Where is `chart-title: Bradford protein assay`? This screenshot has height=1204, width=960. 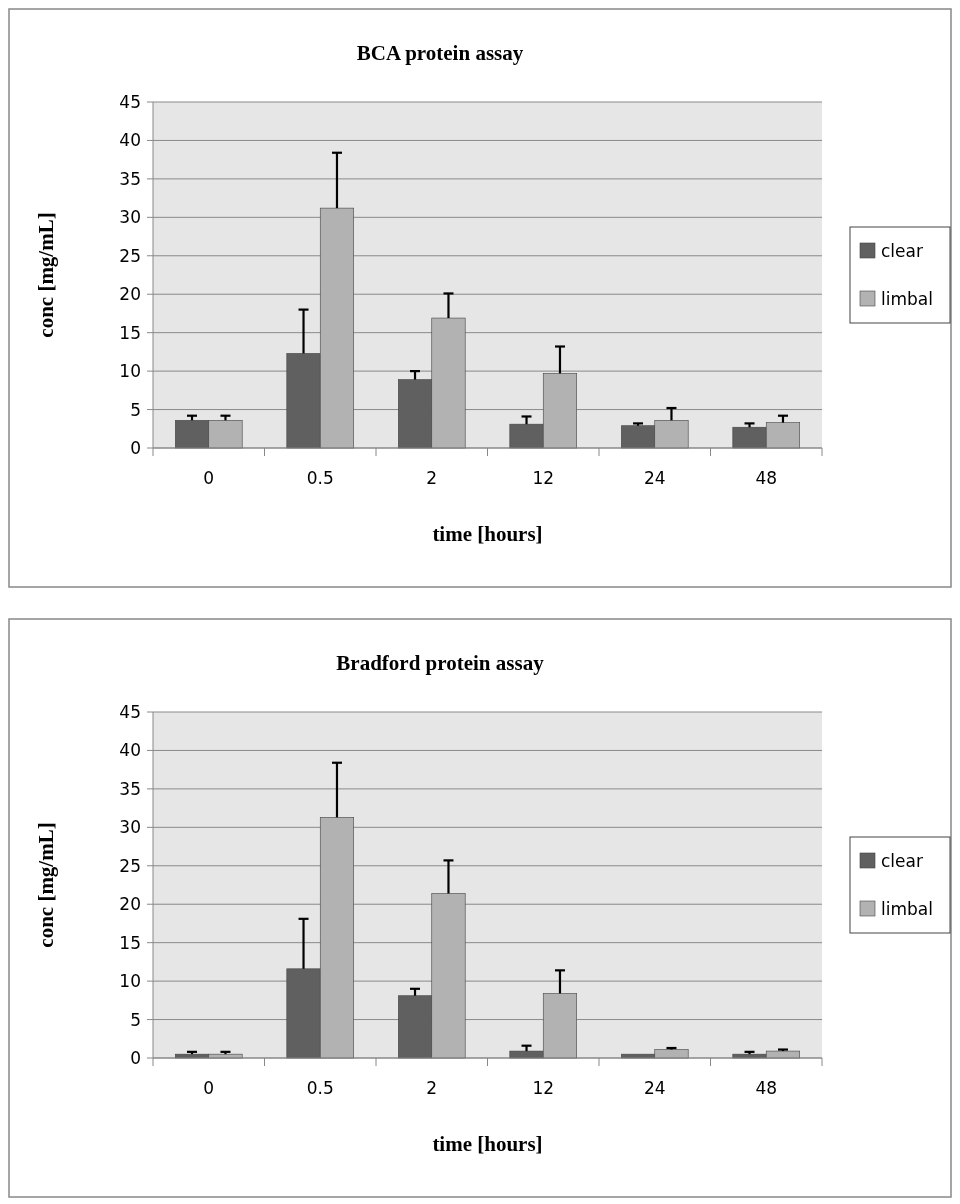 chart-title: Bradford protein assay is located at coordinates (440, 663).